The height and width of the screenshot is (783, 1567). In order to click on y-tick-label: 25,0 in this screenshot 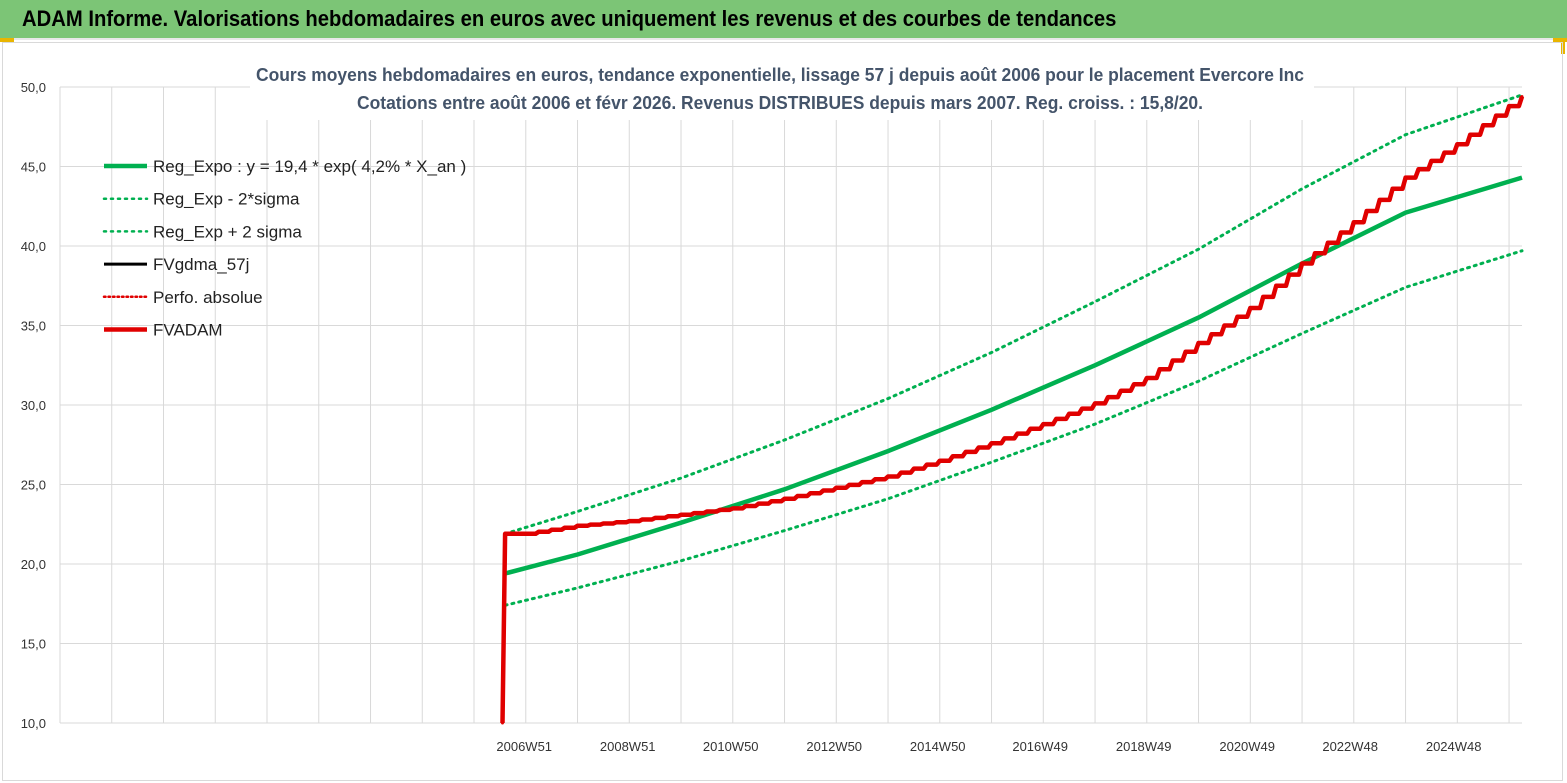, I will do `click(33, 485)`.